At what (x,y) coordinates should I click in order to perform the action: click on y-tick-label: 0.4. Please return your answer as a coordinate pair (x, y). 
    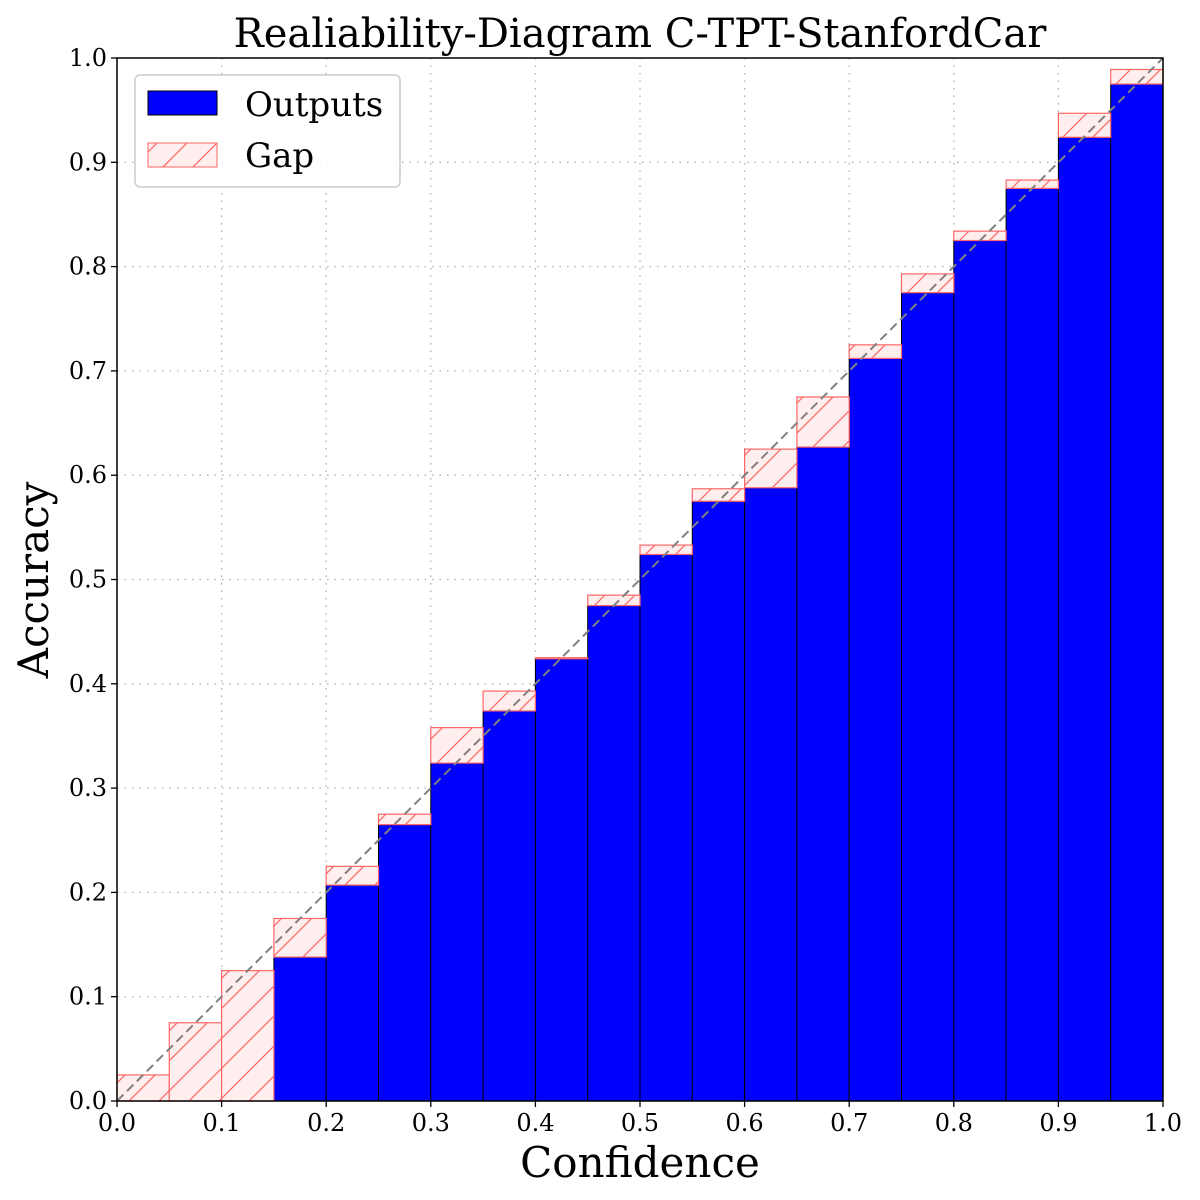
    Looking at the image, I should click on (88, 684).